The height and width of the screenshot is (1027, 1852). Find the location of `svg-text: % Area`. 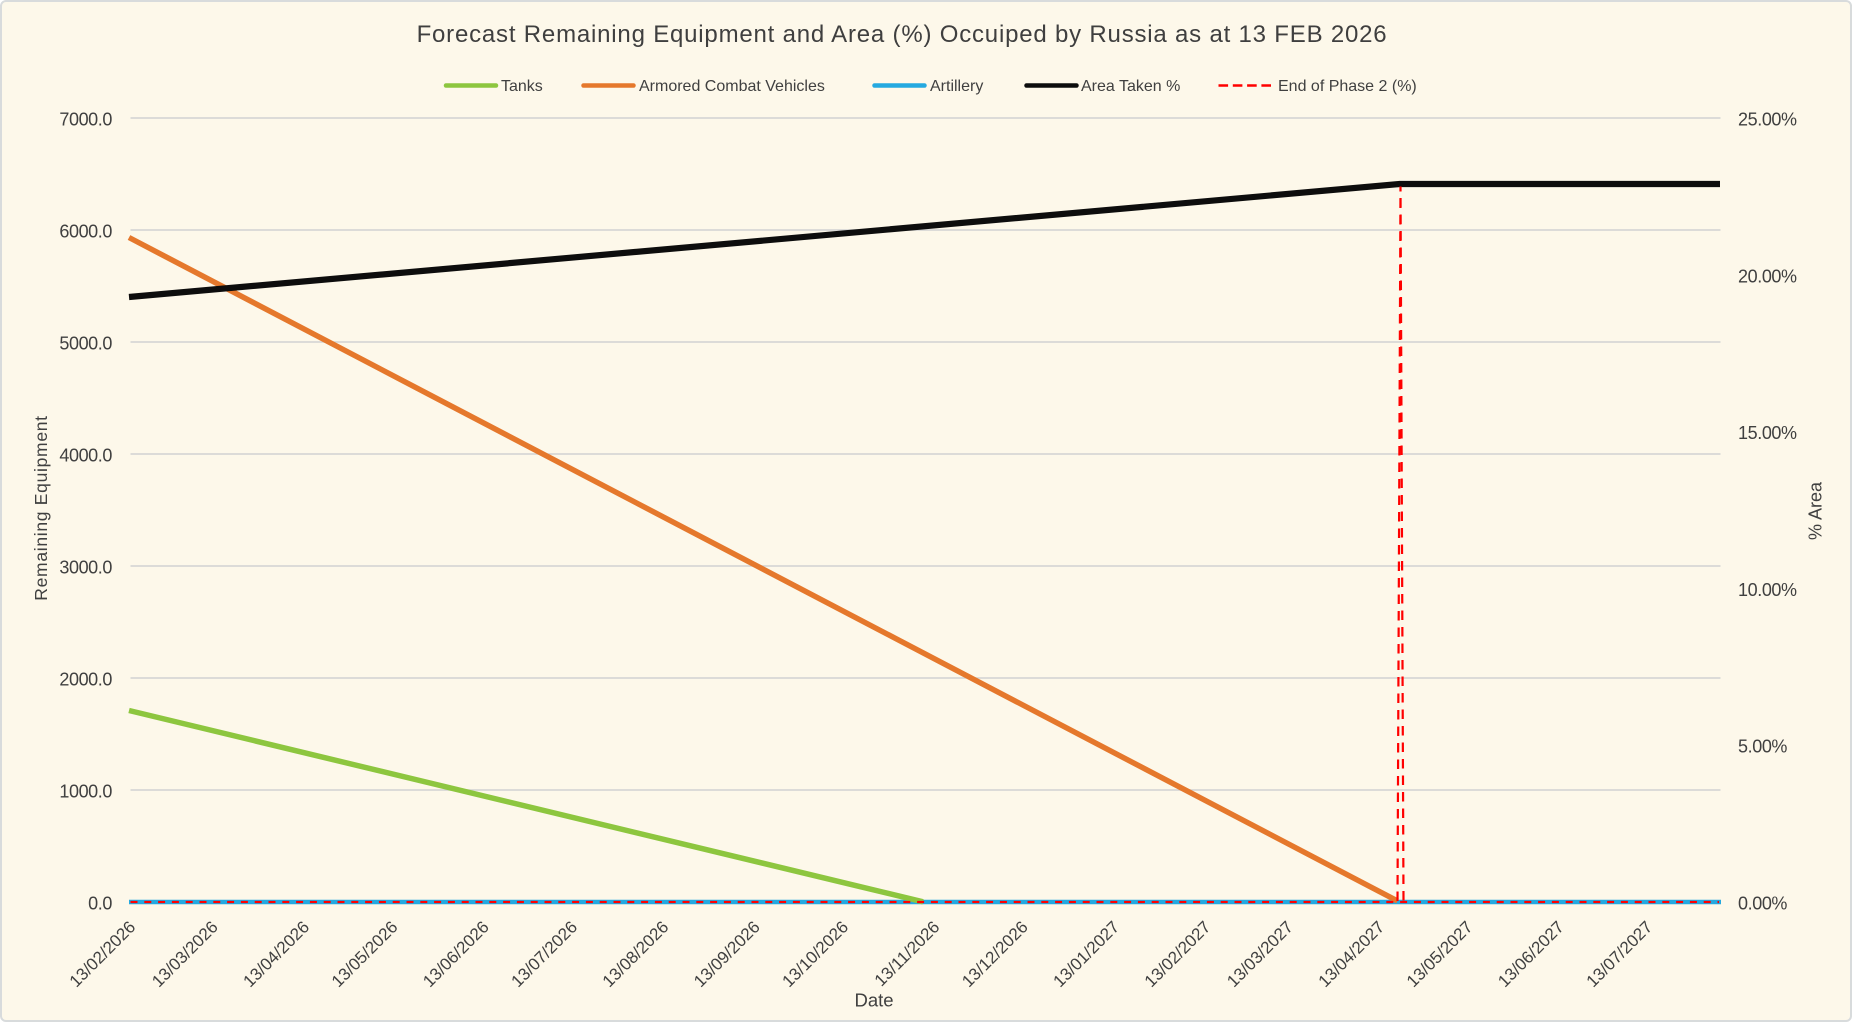

svg-text: % Area is located at coordinates (1816, 510).